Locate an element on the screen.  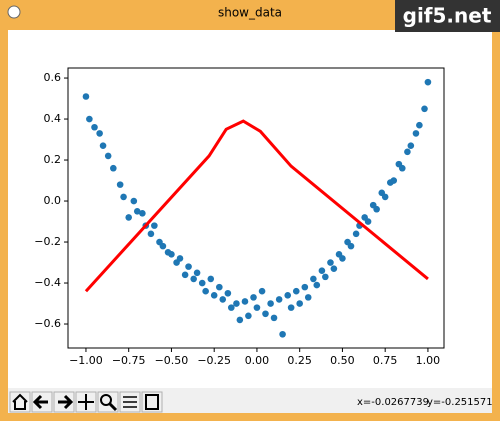
subplots-icon is located at coordinates (130, 402).